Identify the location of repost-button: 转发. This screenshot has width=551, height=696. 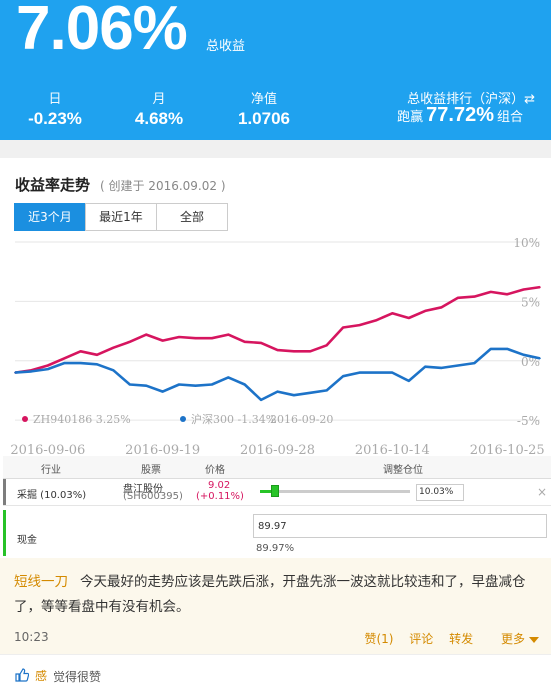
(461, 639).